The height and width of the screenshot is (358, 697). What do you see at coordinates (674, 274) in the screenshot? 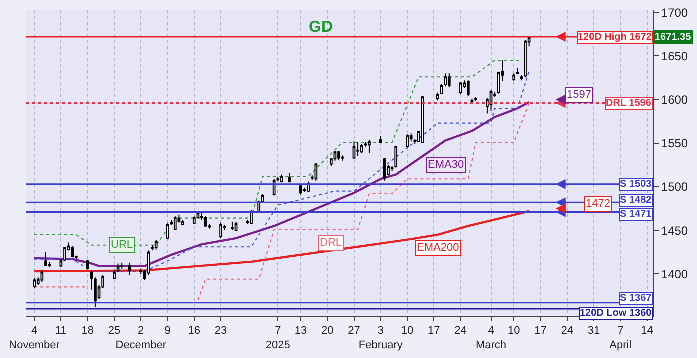
I see `y-tick-label: 1400` at bounding box center [674, 274].